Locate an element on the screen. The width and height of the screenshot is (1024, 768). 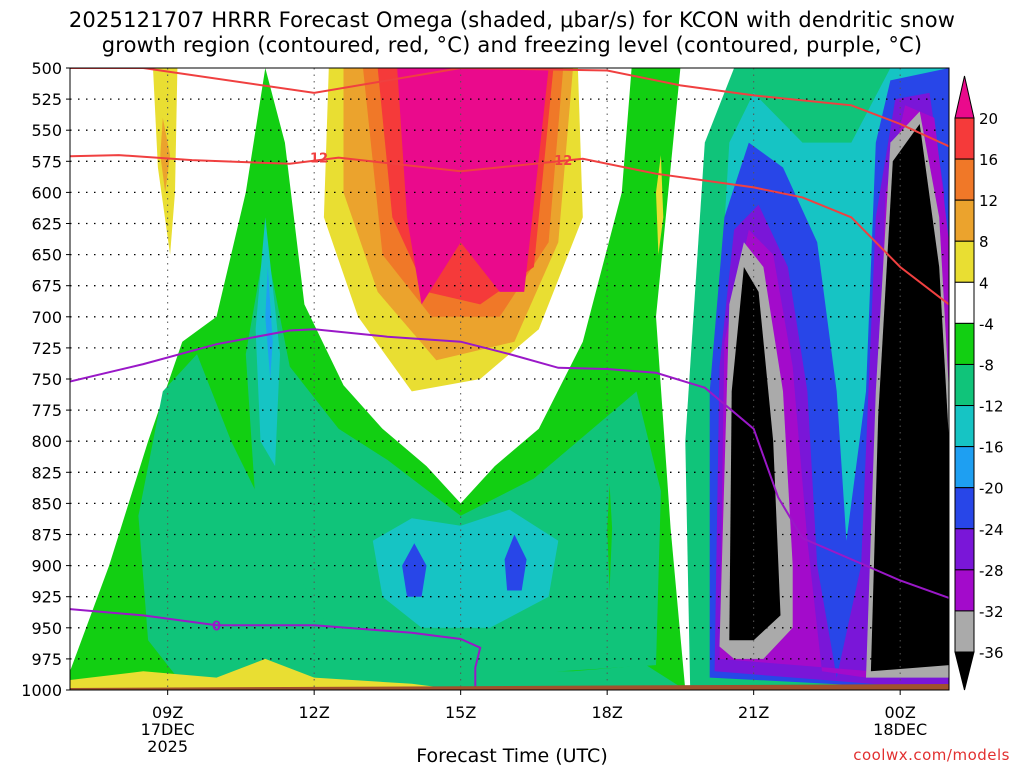
omega-blue-strip is located at coordinates (269, 323).